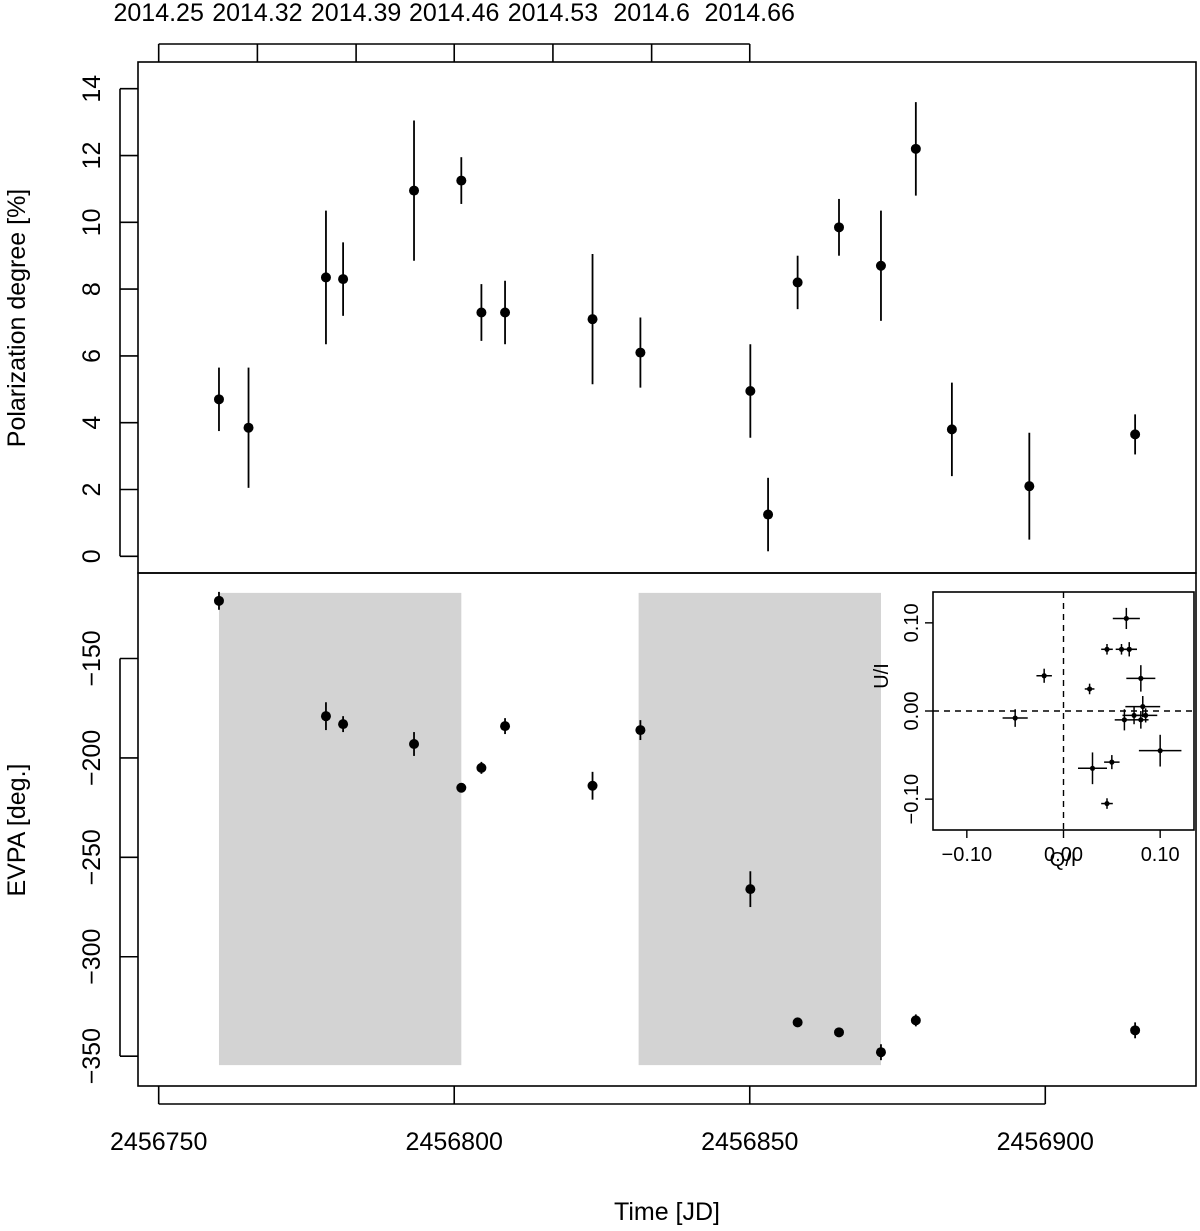  I want to click on bottom-y-tick-label: −350, so click(92, 1056).